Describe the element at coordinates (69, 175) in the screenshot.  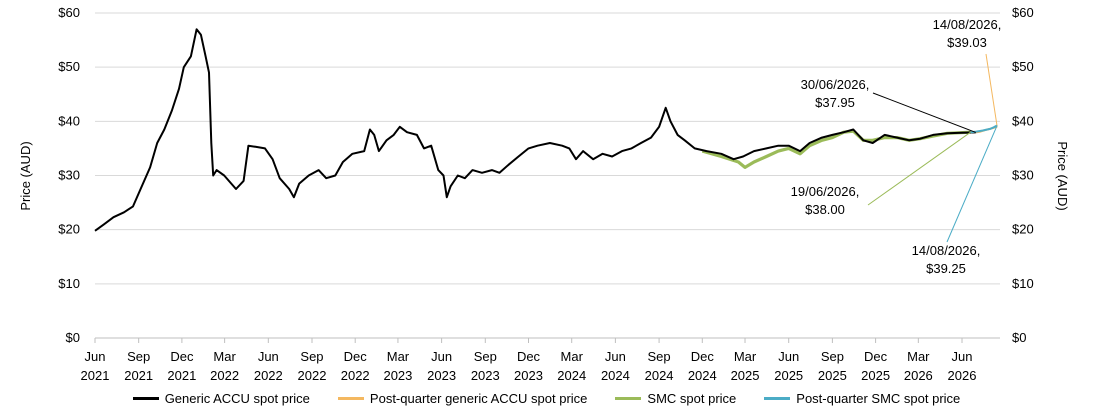
I see `y-tick-label-left: $30` at that location.